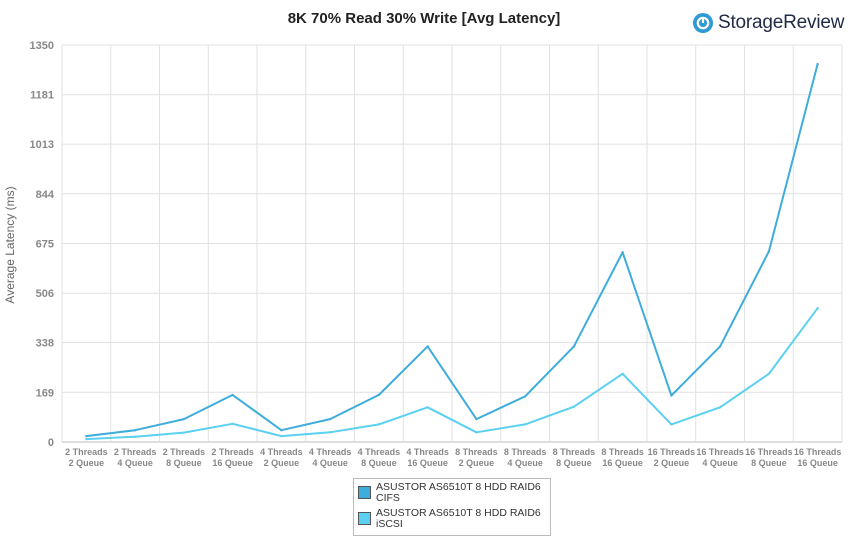 This screenshot has width=848, height=544. What do you see at coordinates (281, 457) in the screenshot?
I see `x-tick-label: 4 Threads 2 Queue` at bounding box center [281, 457].